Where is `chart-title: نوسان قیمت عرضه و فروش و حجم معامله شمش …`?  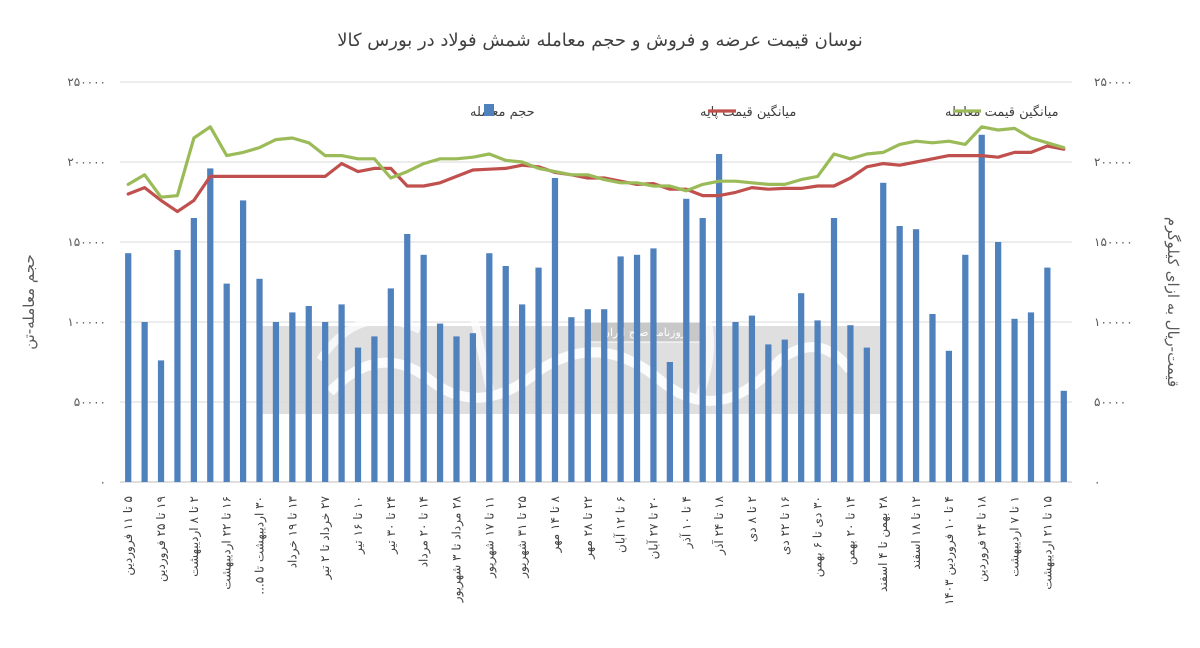 chart-title: نوسان قیمت عرضه و فروش و حجم معامله شمش … is located at coordinates (599, 40).